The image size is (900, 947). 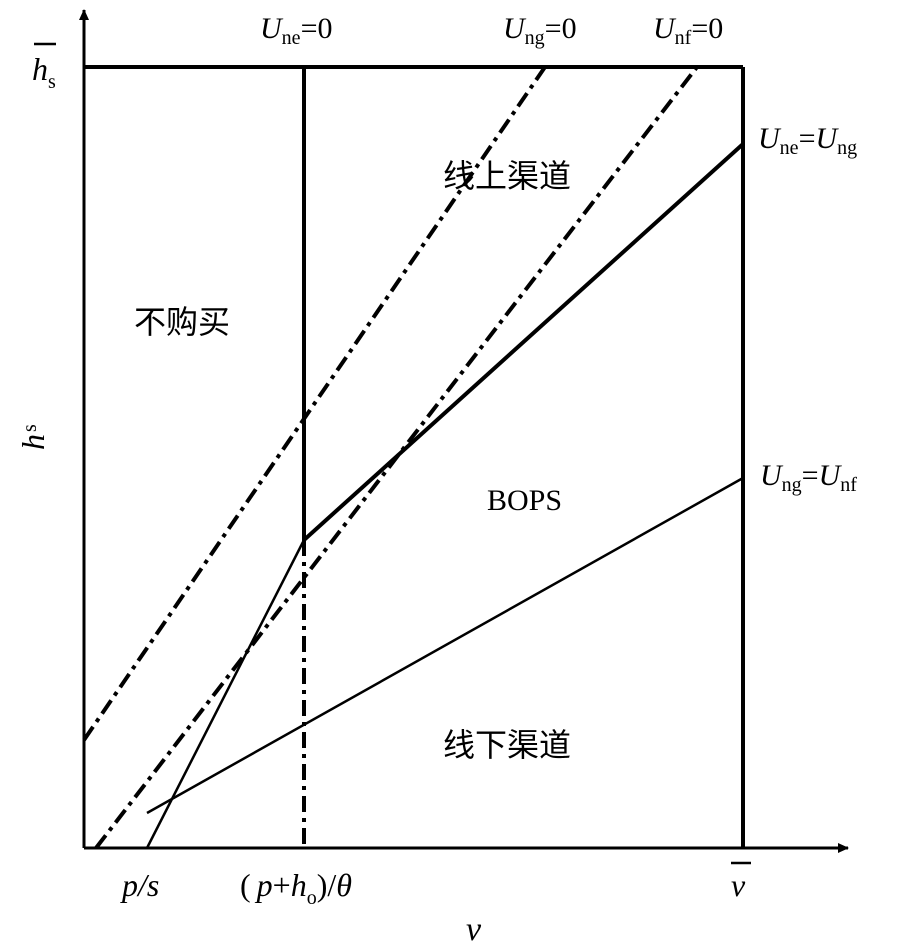 I want to click on x-tick-mid: (p+ho)/θ, so click(x=296, y=888).